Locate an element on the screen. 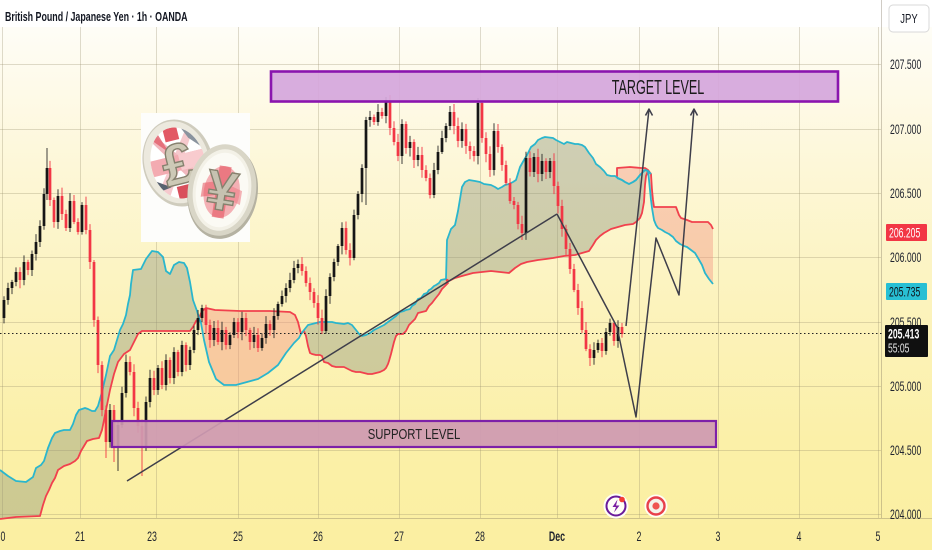  svg-text: 3 is located at coordinates (718, 537).